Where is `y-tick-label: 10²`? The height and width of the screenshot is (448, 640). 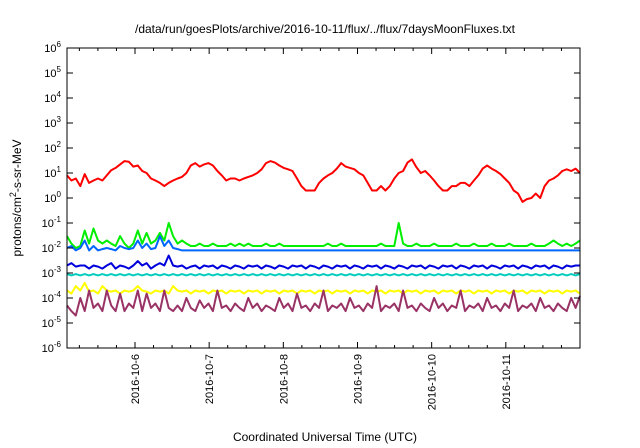
y-tick-label: 10² is located at coordinates (52, 147).